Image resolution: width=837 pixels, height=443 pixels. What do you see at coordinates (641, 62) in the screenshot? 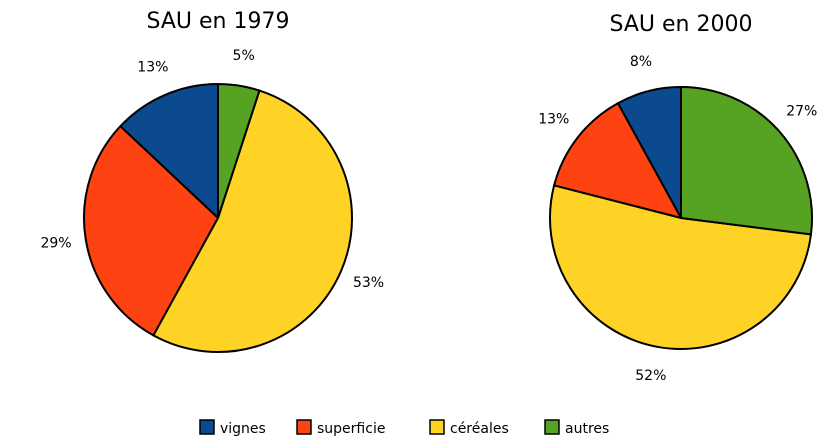
I see `data-label: 8%` at bounding box center [641, 62].